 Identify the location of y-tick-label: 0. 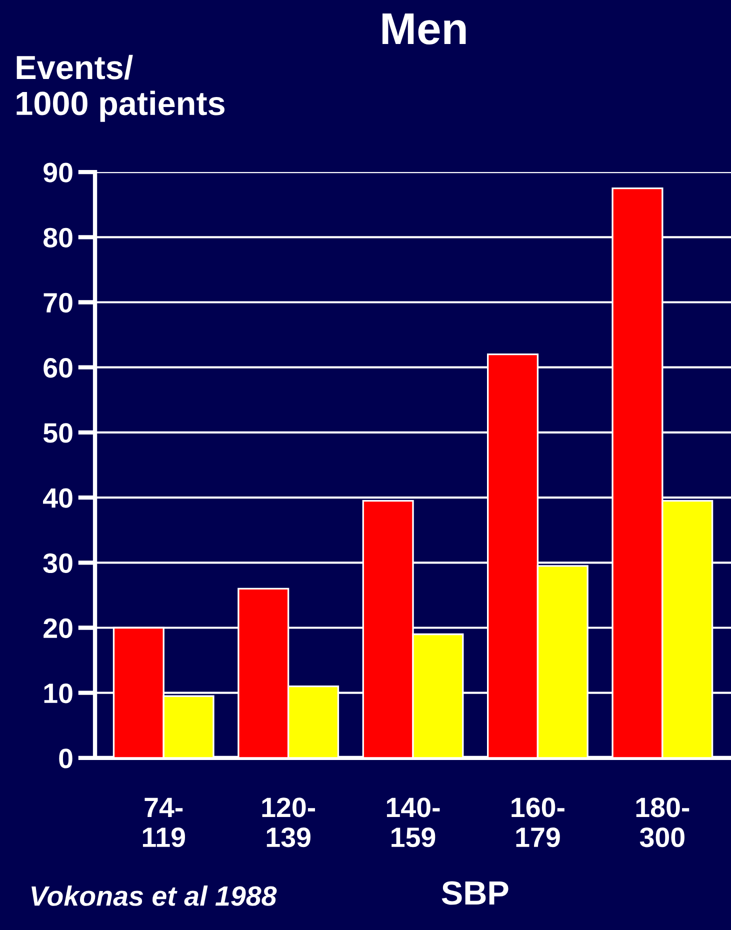
(65, 758).